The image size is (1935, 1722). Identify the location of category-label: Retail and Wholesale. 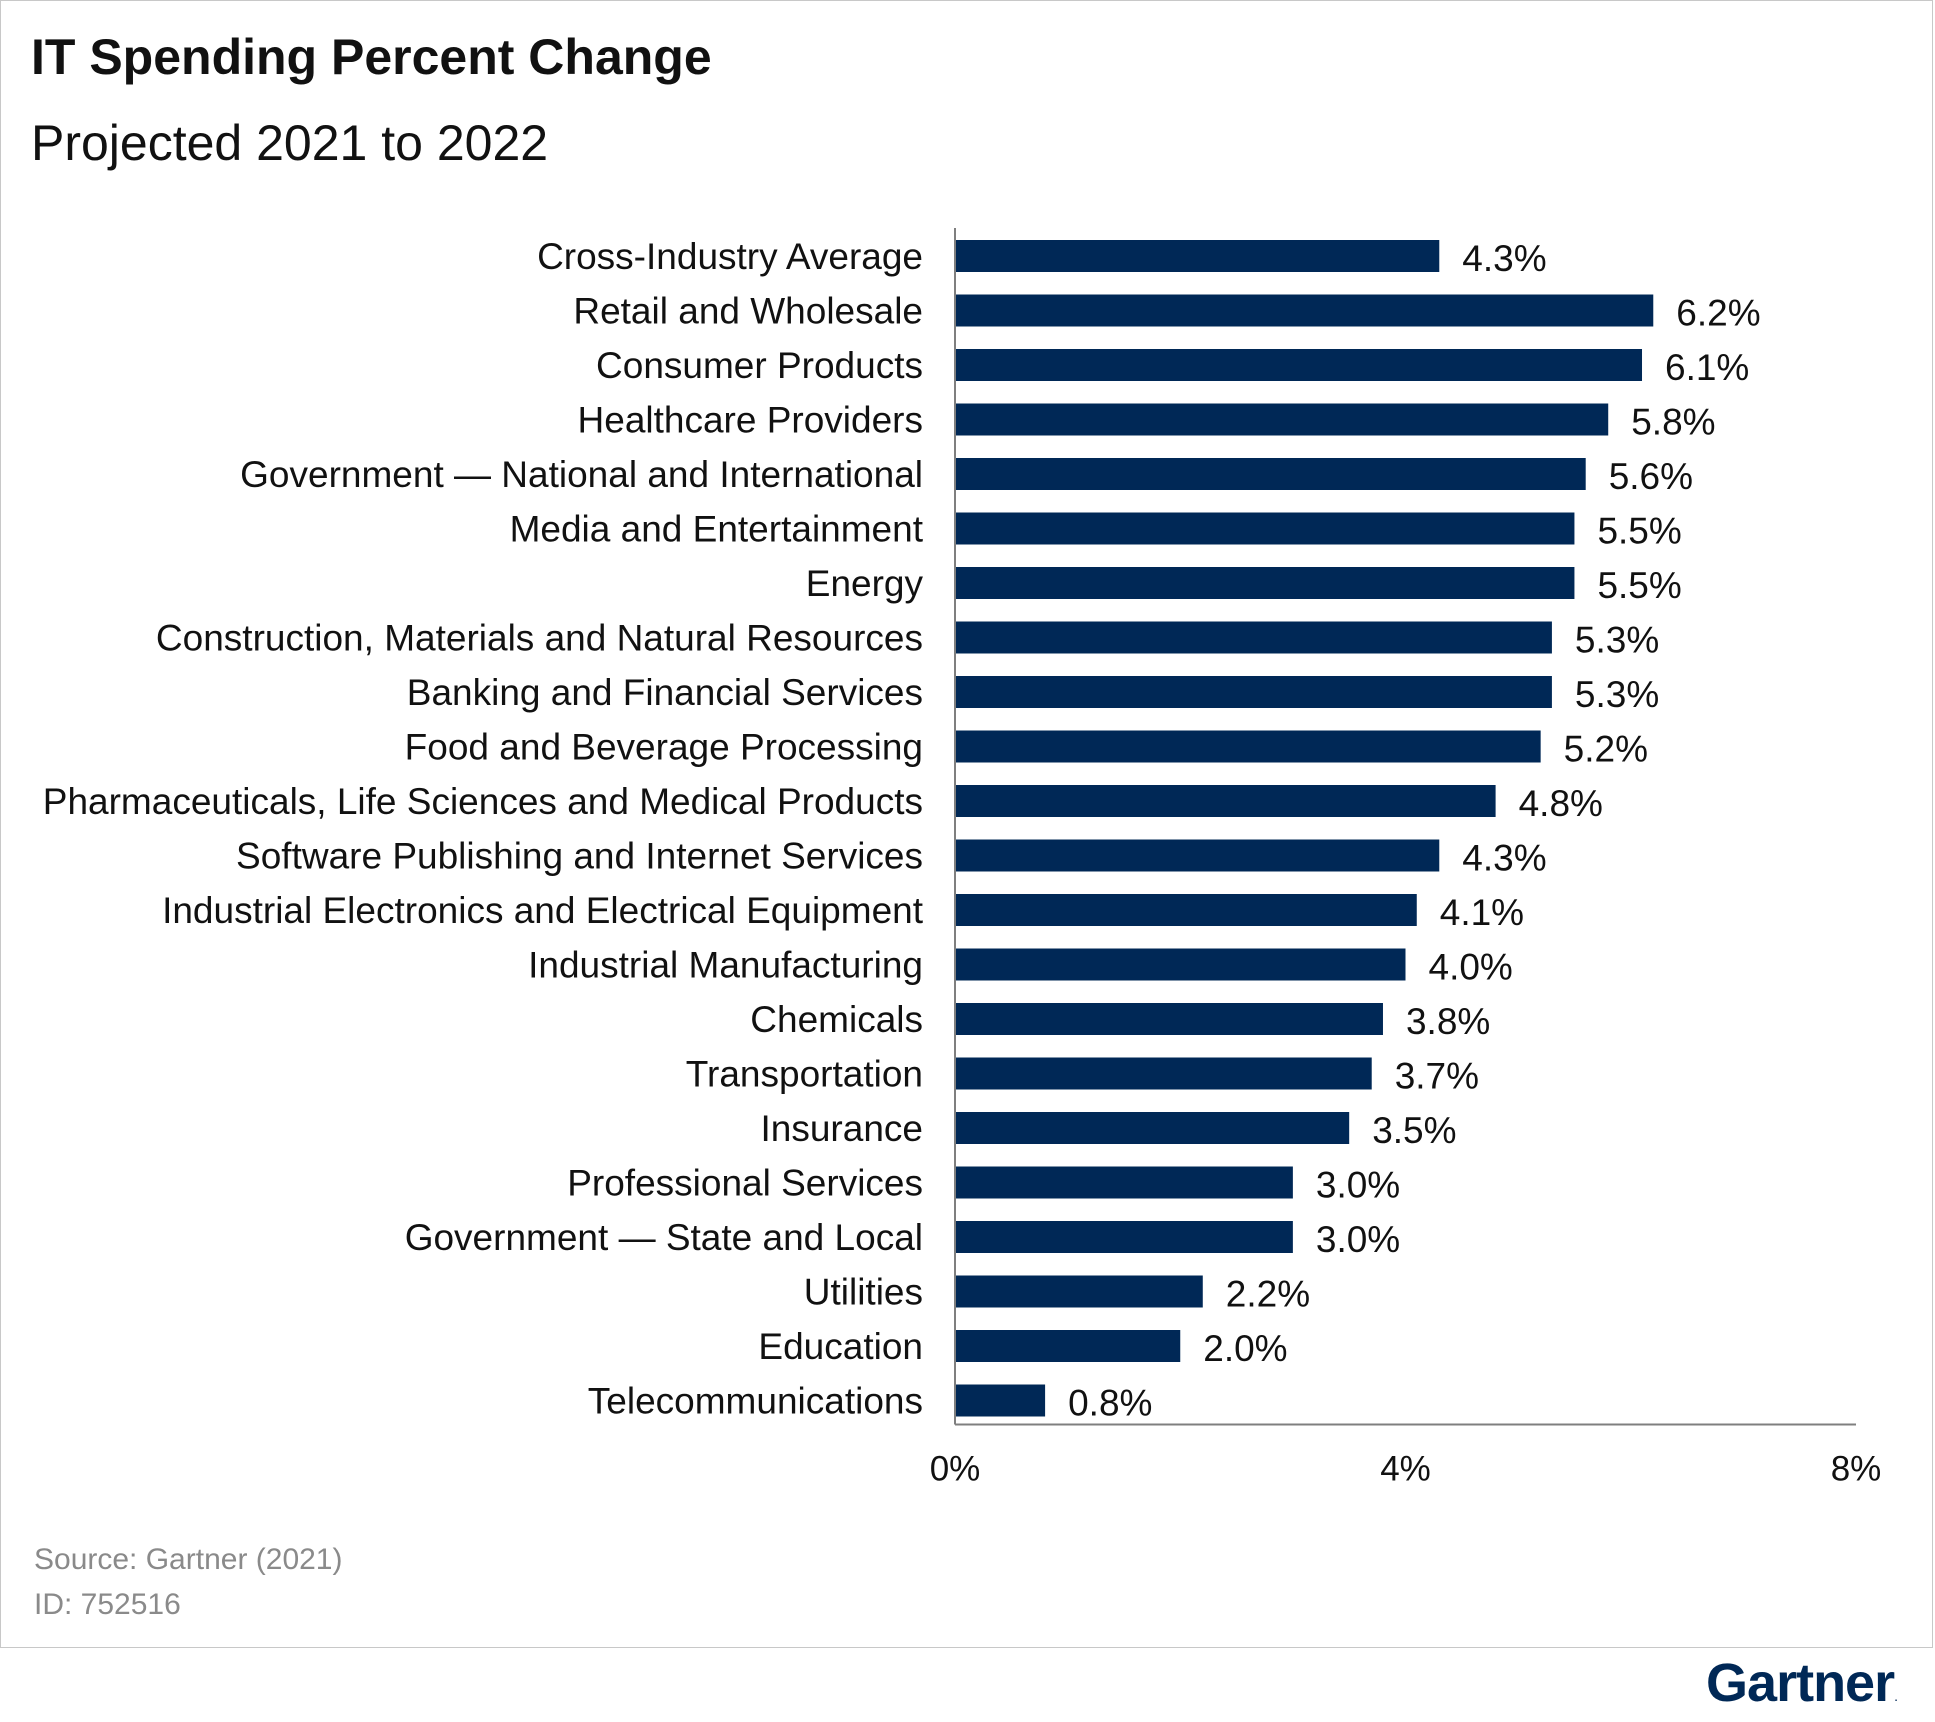
(748, 311).